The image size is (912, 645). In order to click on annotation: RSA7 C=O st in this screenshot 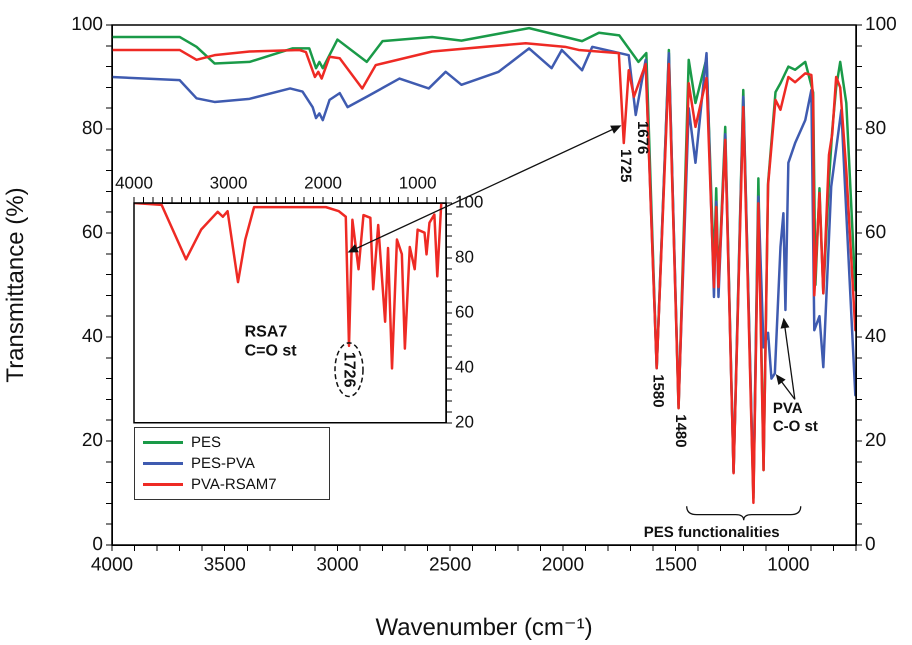, I will do `click(271, 341)`.